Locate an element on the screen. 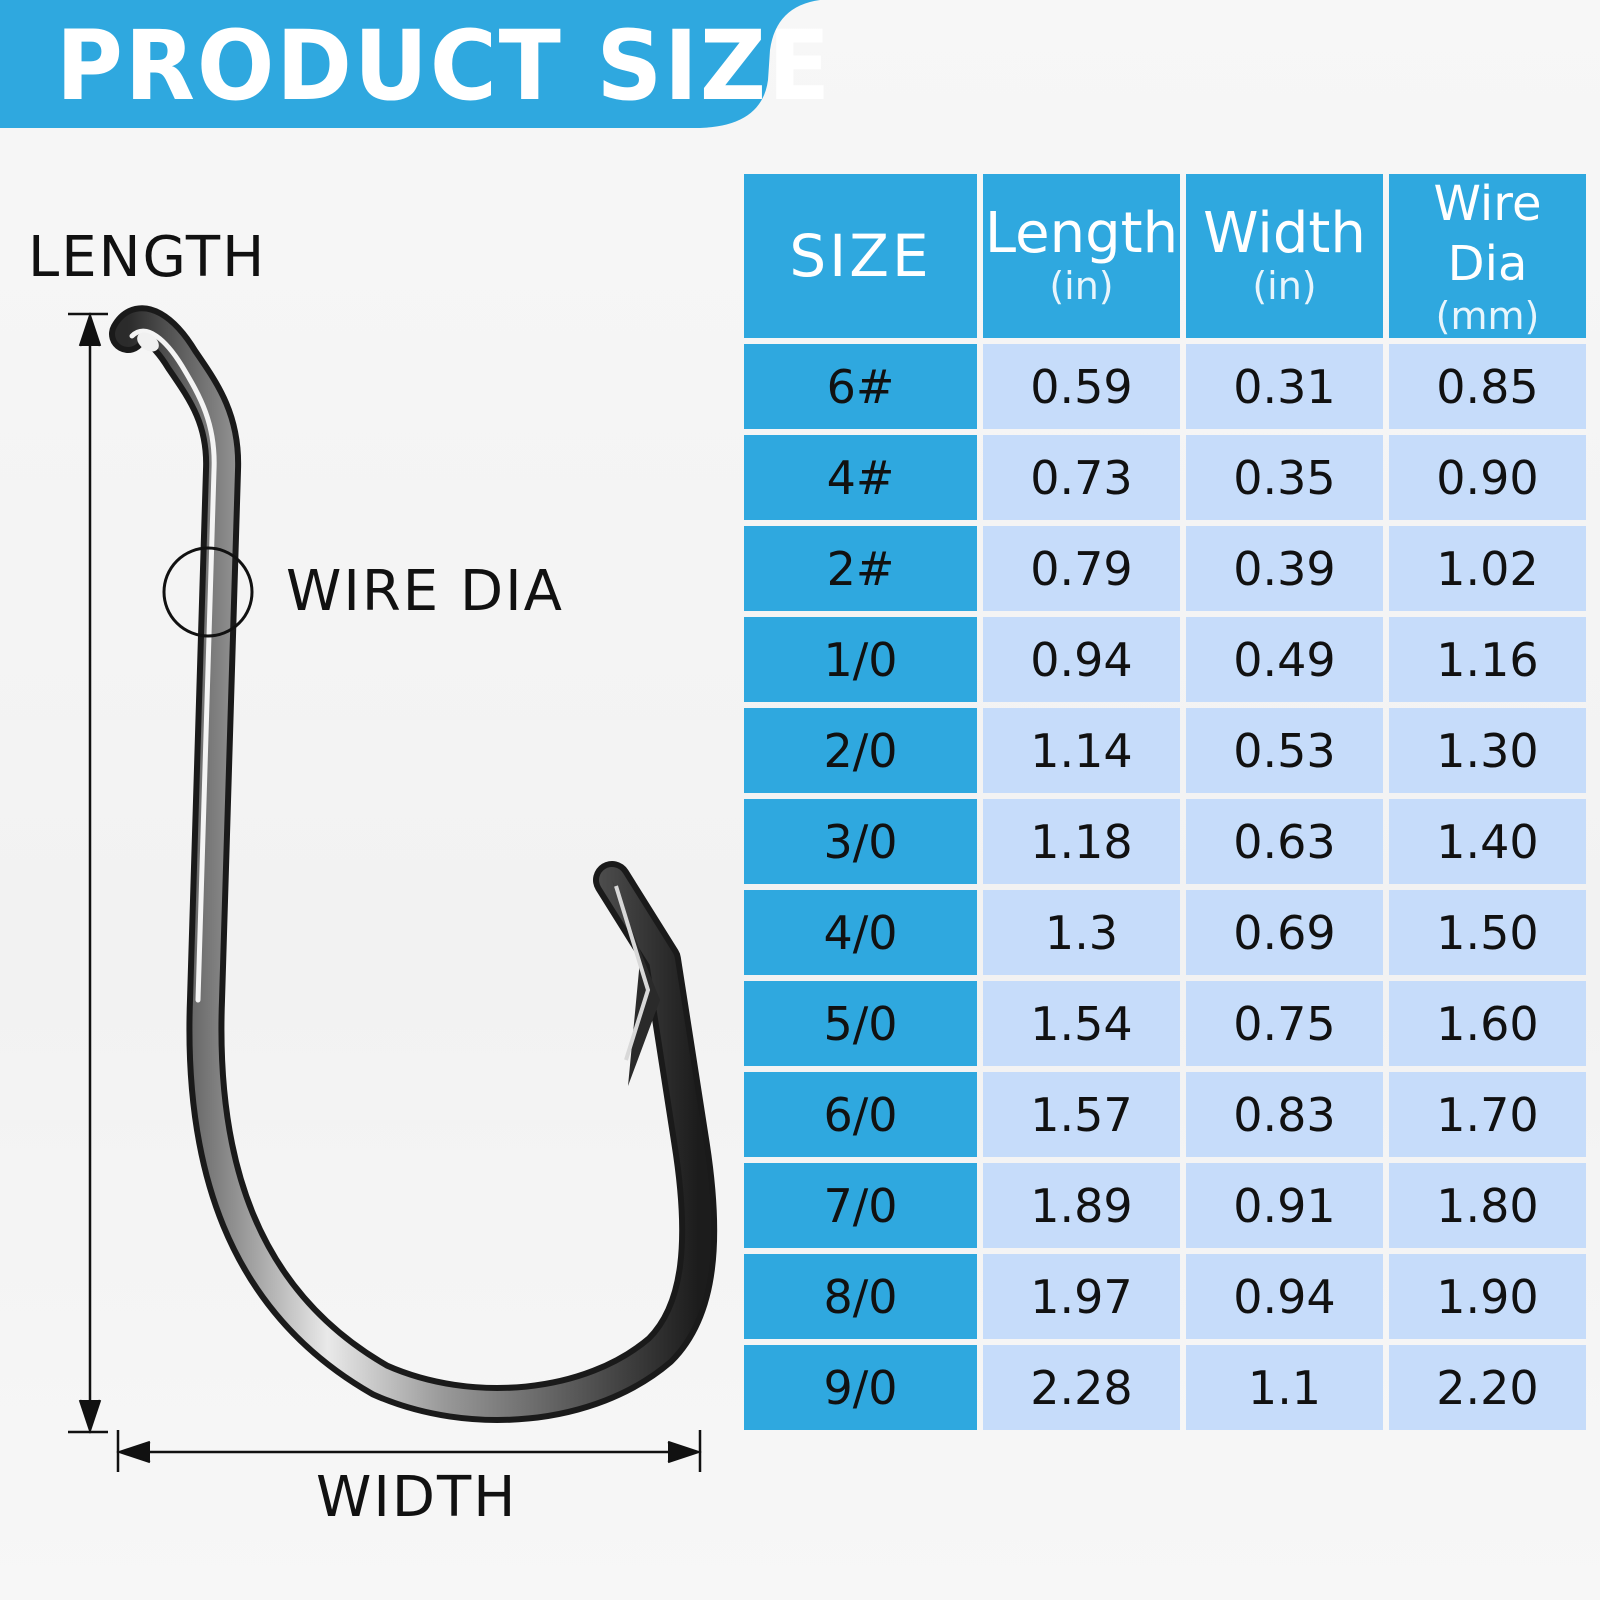  size-cell: 8/0 is located at coordinates (860, 1296).